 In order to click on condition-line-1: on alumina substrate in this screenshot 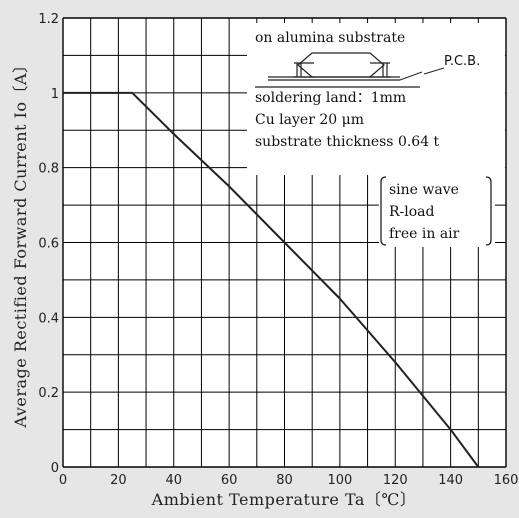, I will do `click(330, 38)`.